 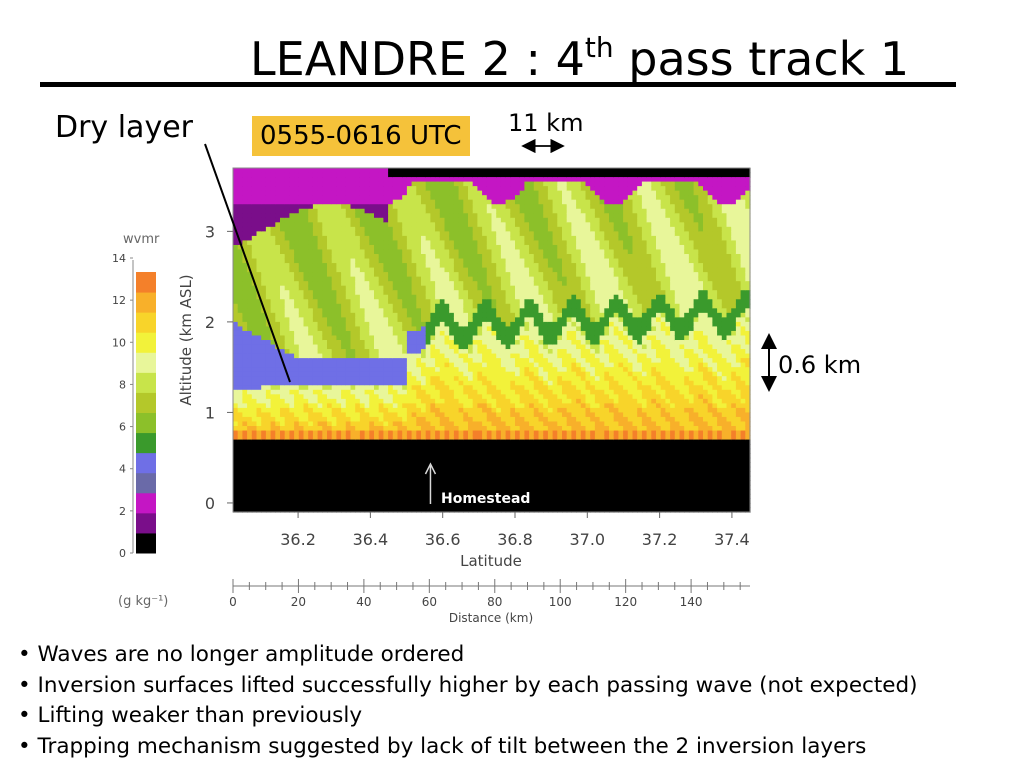 I want to click on title-main: LEANDRE 2 : 4, so click(x=417, y=59).